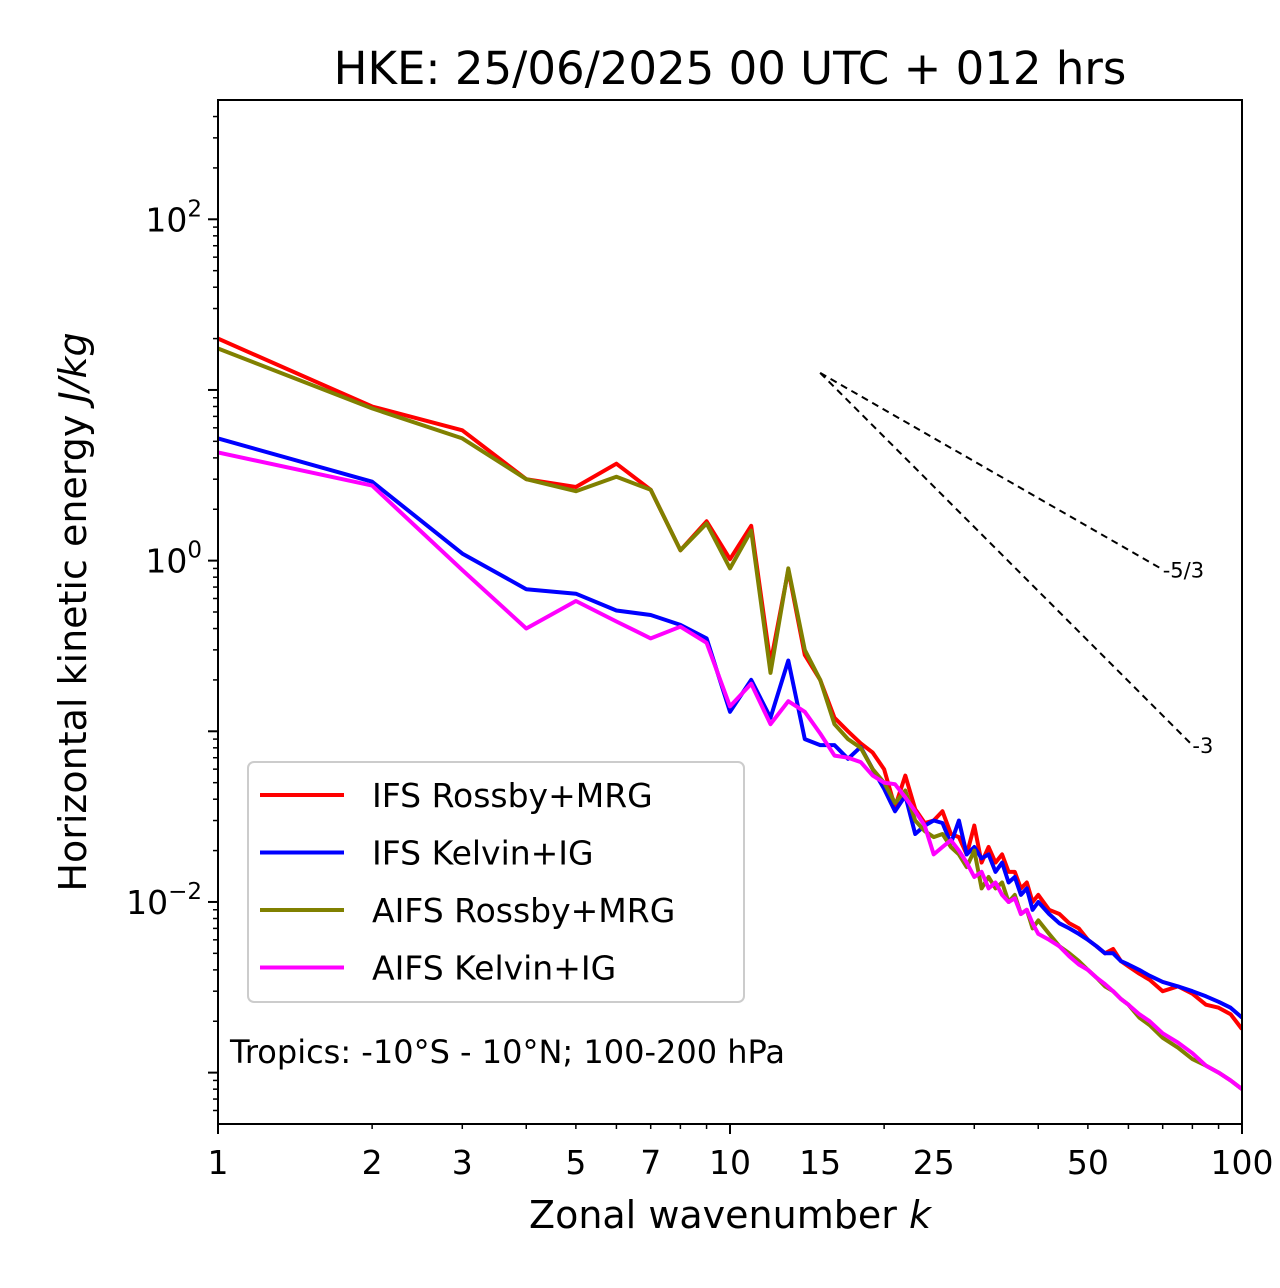  I want to click on x-tick-label: 7, so click(650, 1162).